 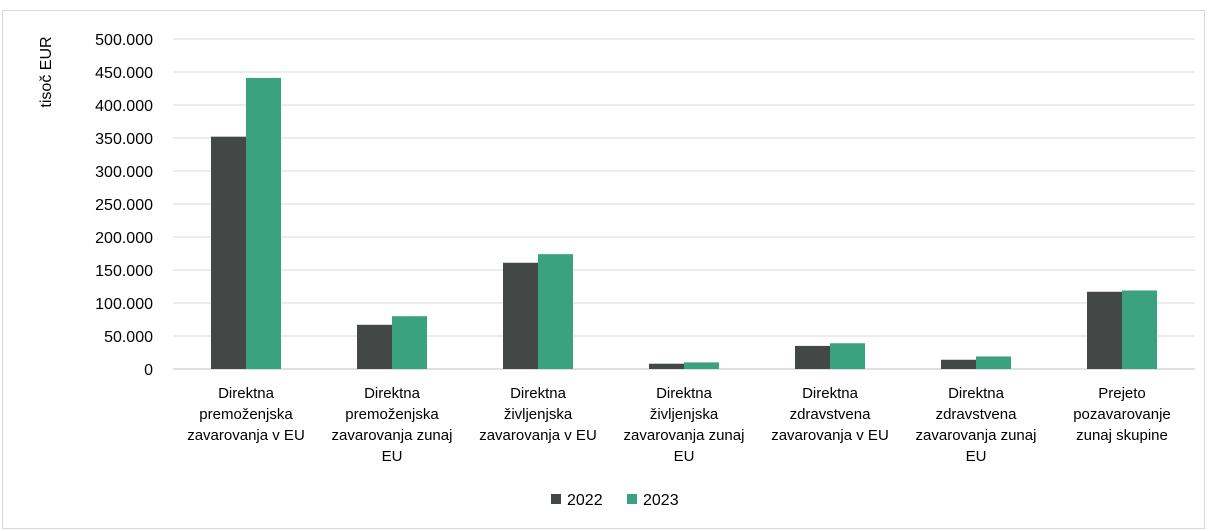 I want to click on legend-swatch-2022, so click(x=556, y=499).